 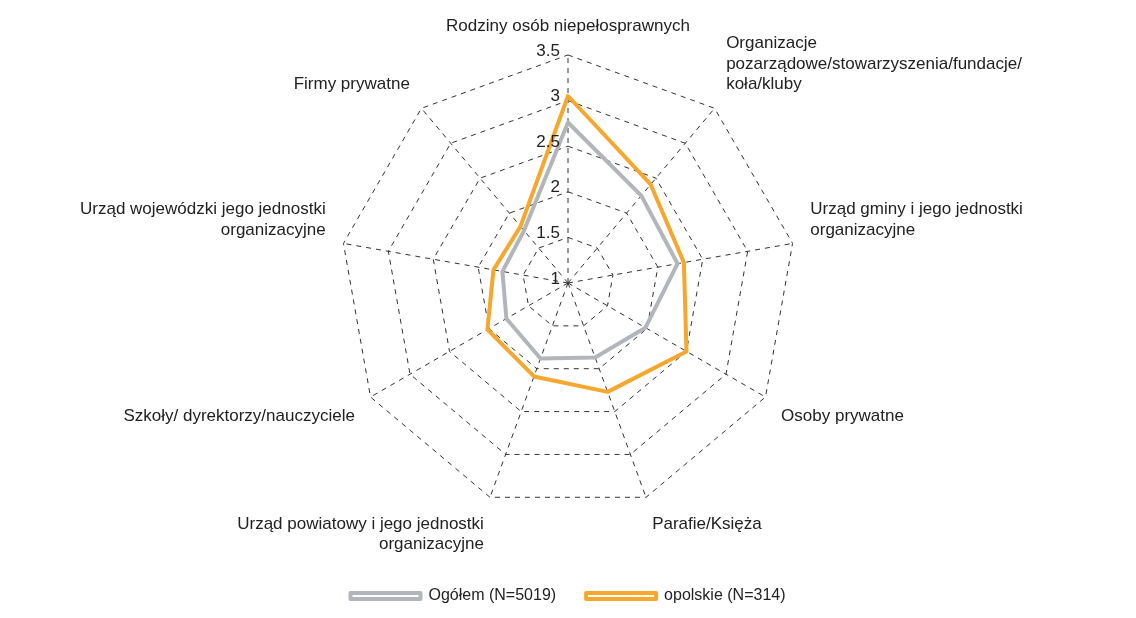 I want to click on legend-label: opolskie (N=314), so click(x=725, y=595).